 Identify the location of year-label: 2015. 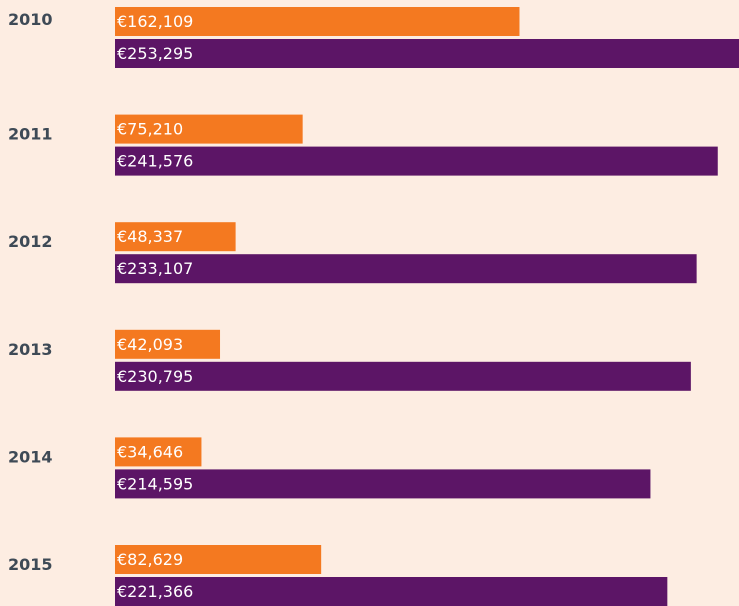
(30, 564).